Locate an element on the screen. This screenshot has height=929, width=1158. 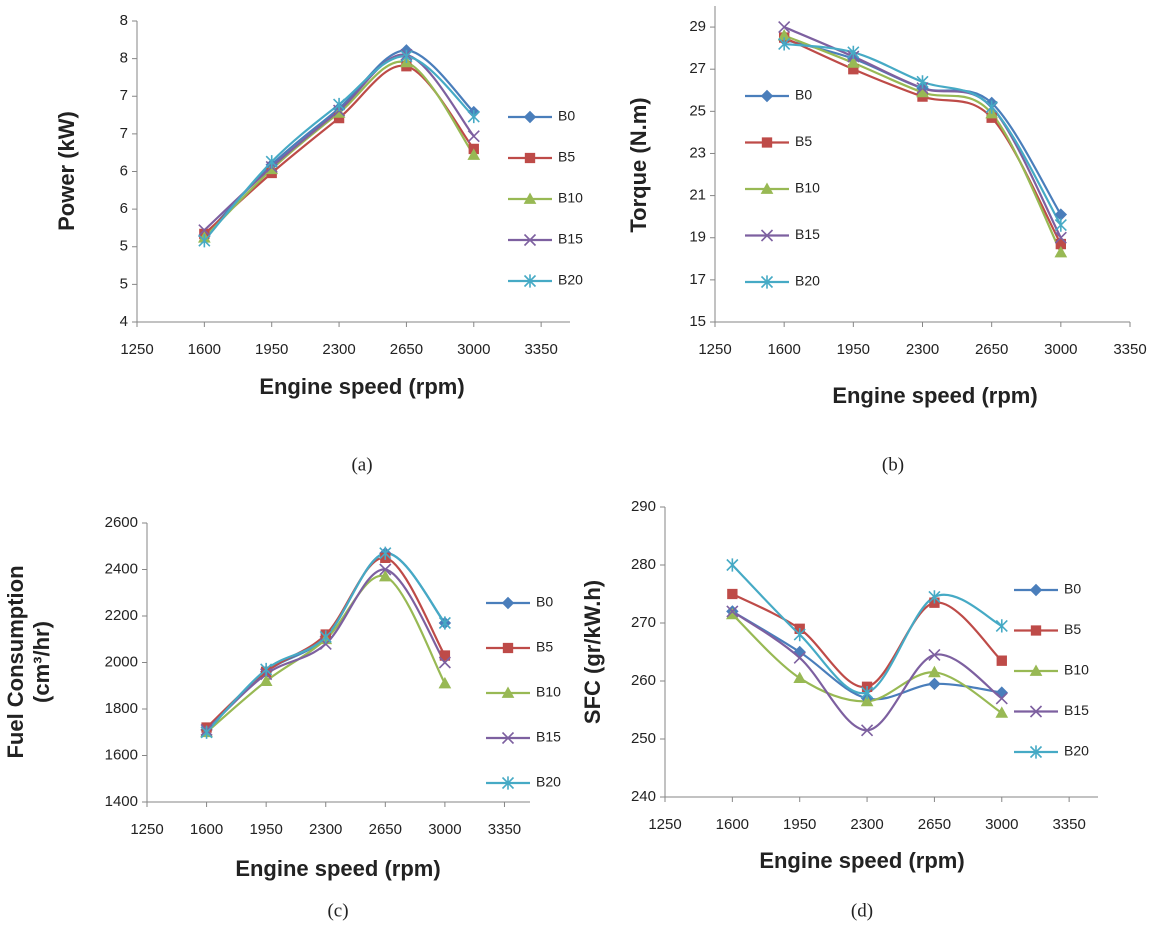
y-tick-label: 29 is located at coordinates (697, 26).